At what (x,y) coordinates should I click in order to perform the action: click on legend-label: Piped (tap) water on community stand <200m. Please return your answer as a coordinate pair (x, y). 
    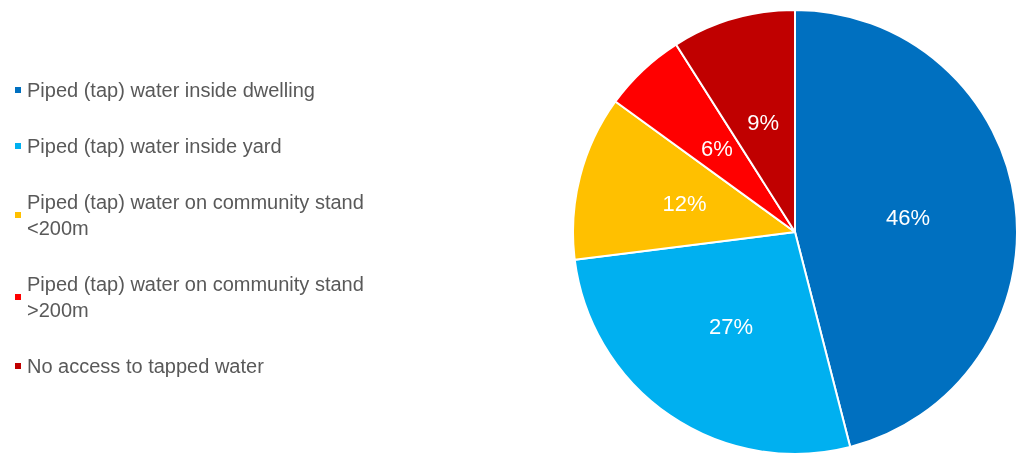
    Looking at the image, I should click on (198, 215).